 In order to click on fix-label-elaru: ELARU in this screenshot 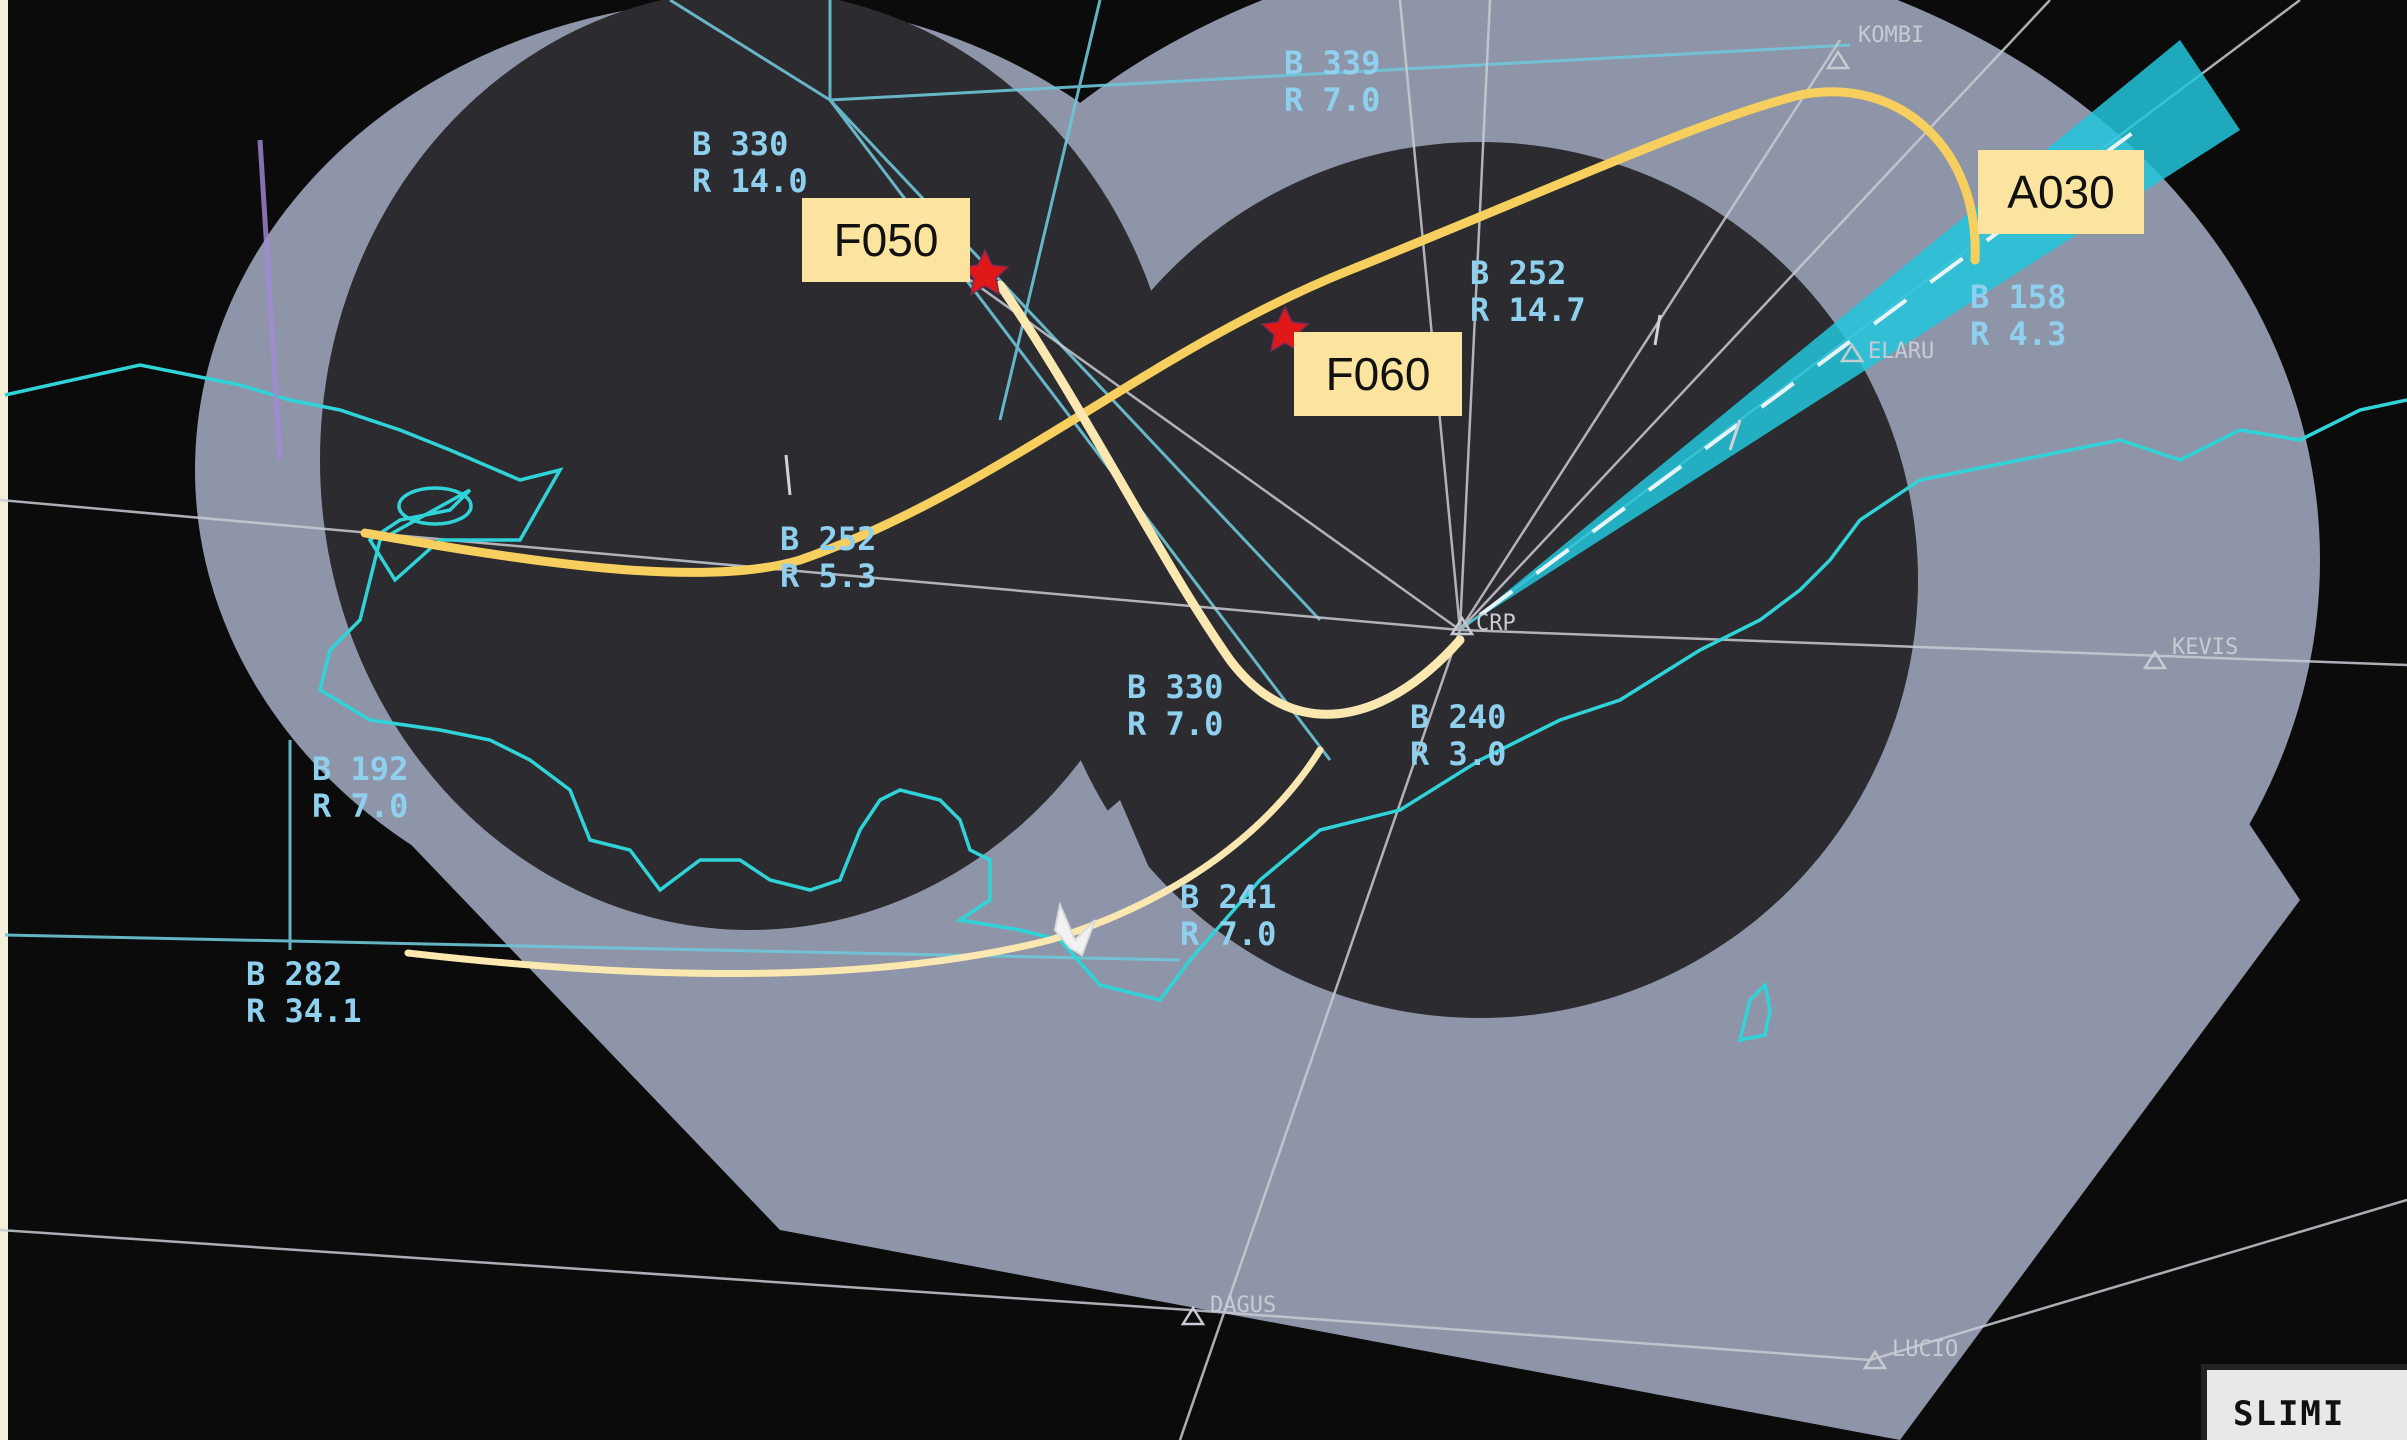, I will do `click(1901, 351)`.